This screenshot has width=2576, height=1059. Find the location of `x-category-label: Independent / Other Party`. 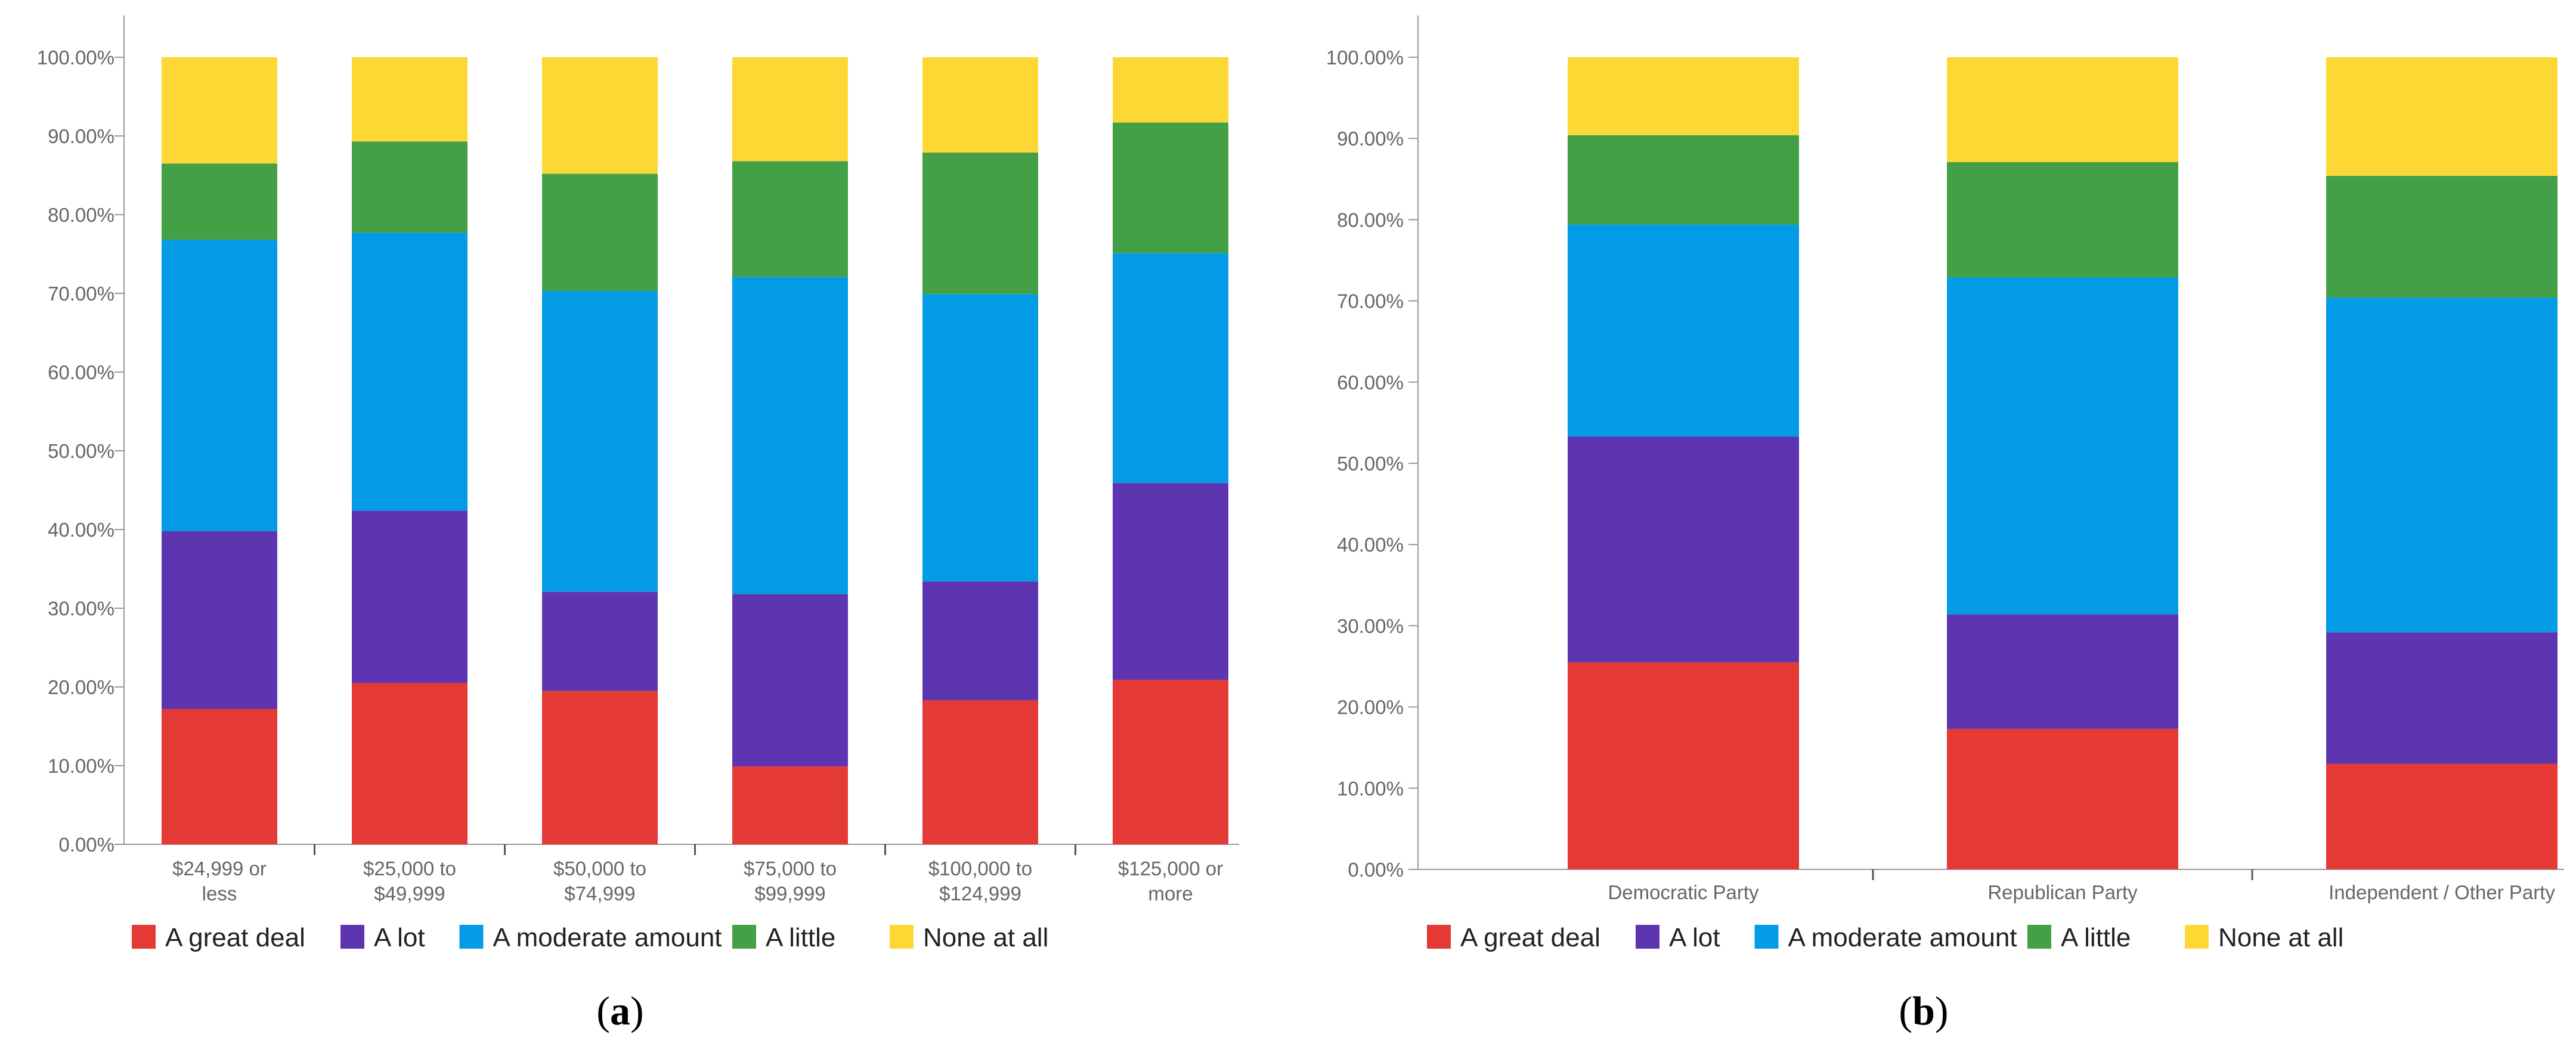

x-category-label: Independent / Other Party is located at coordinates (2442, 892).